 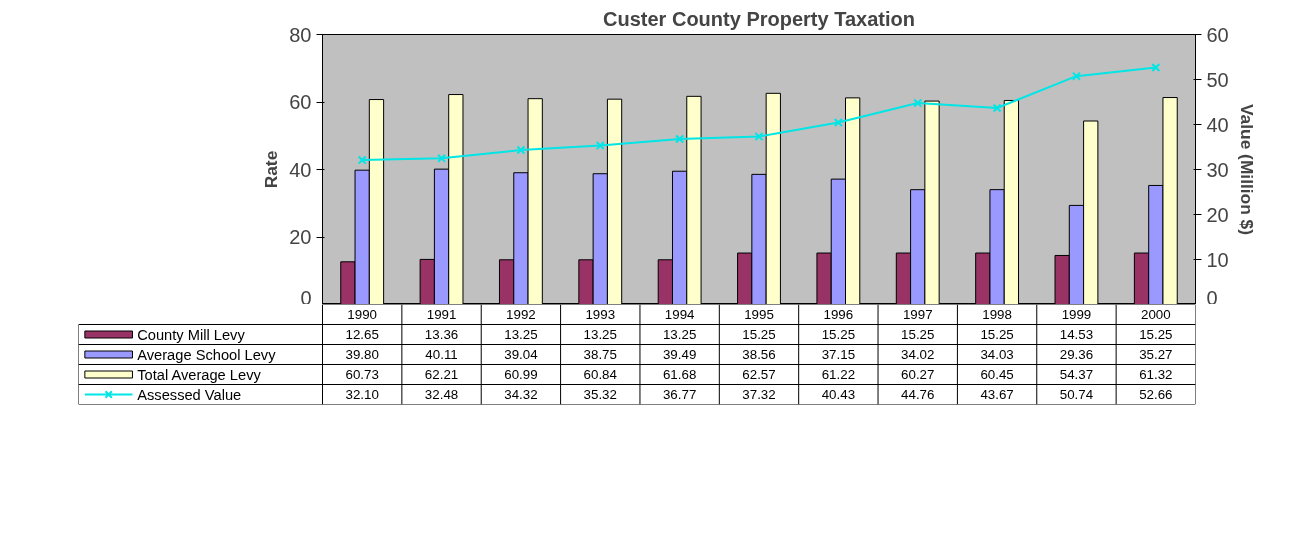 What do you see at coordinates (1155, 314) in the screenshot?
I see `x-tick-label: 2000` at bounding box center [1155, 314].